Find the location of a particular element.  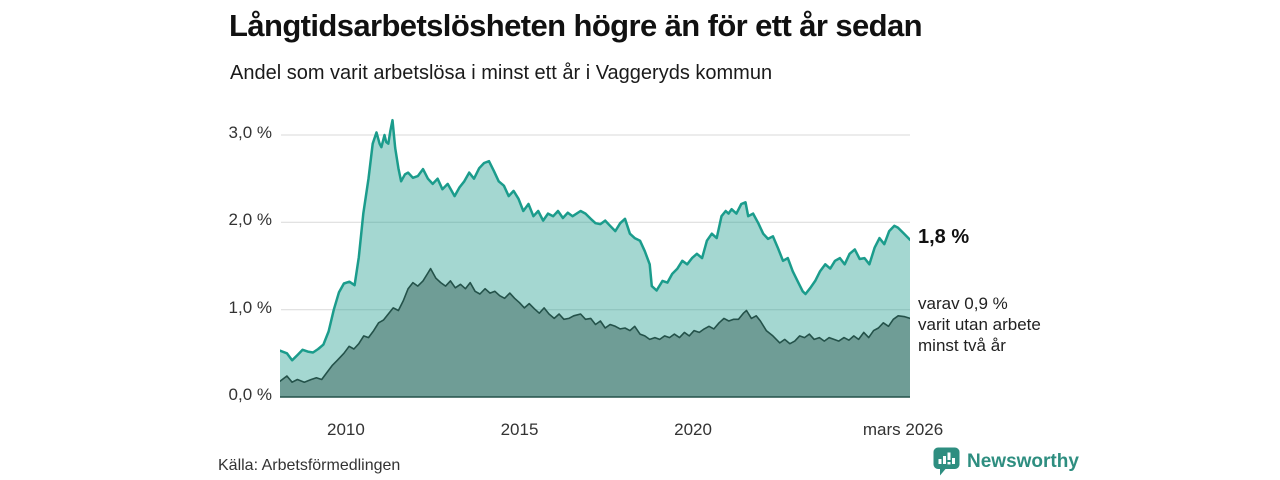

x-tick-label: mars 2026 is located at coordinates (903, 429).